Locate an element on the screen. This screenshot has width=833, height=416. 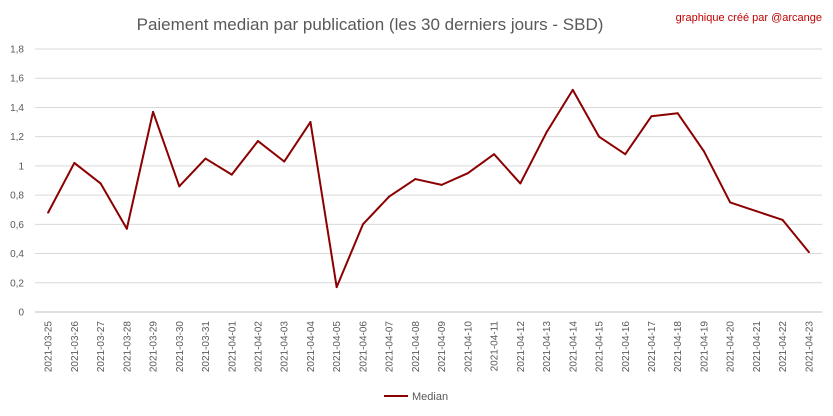
x-tick-label: 2021-03-30 is located at coordinates (180, 347).